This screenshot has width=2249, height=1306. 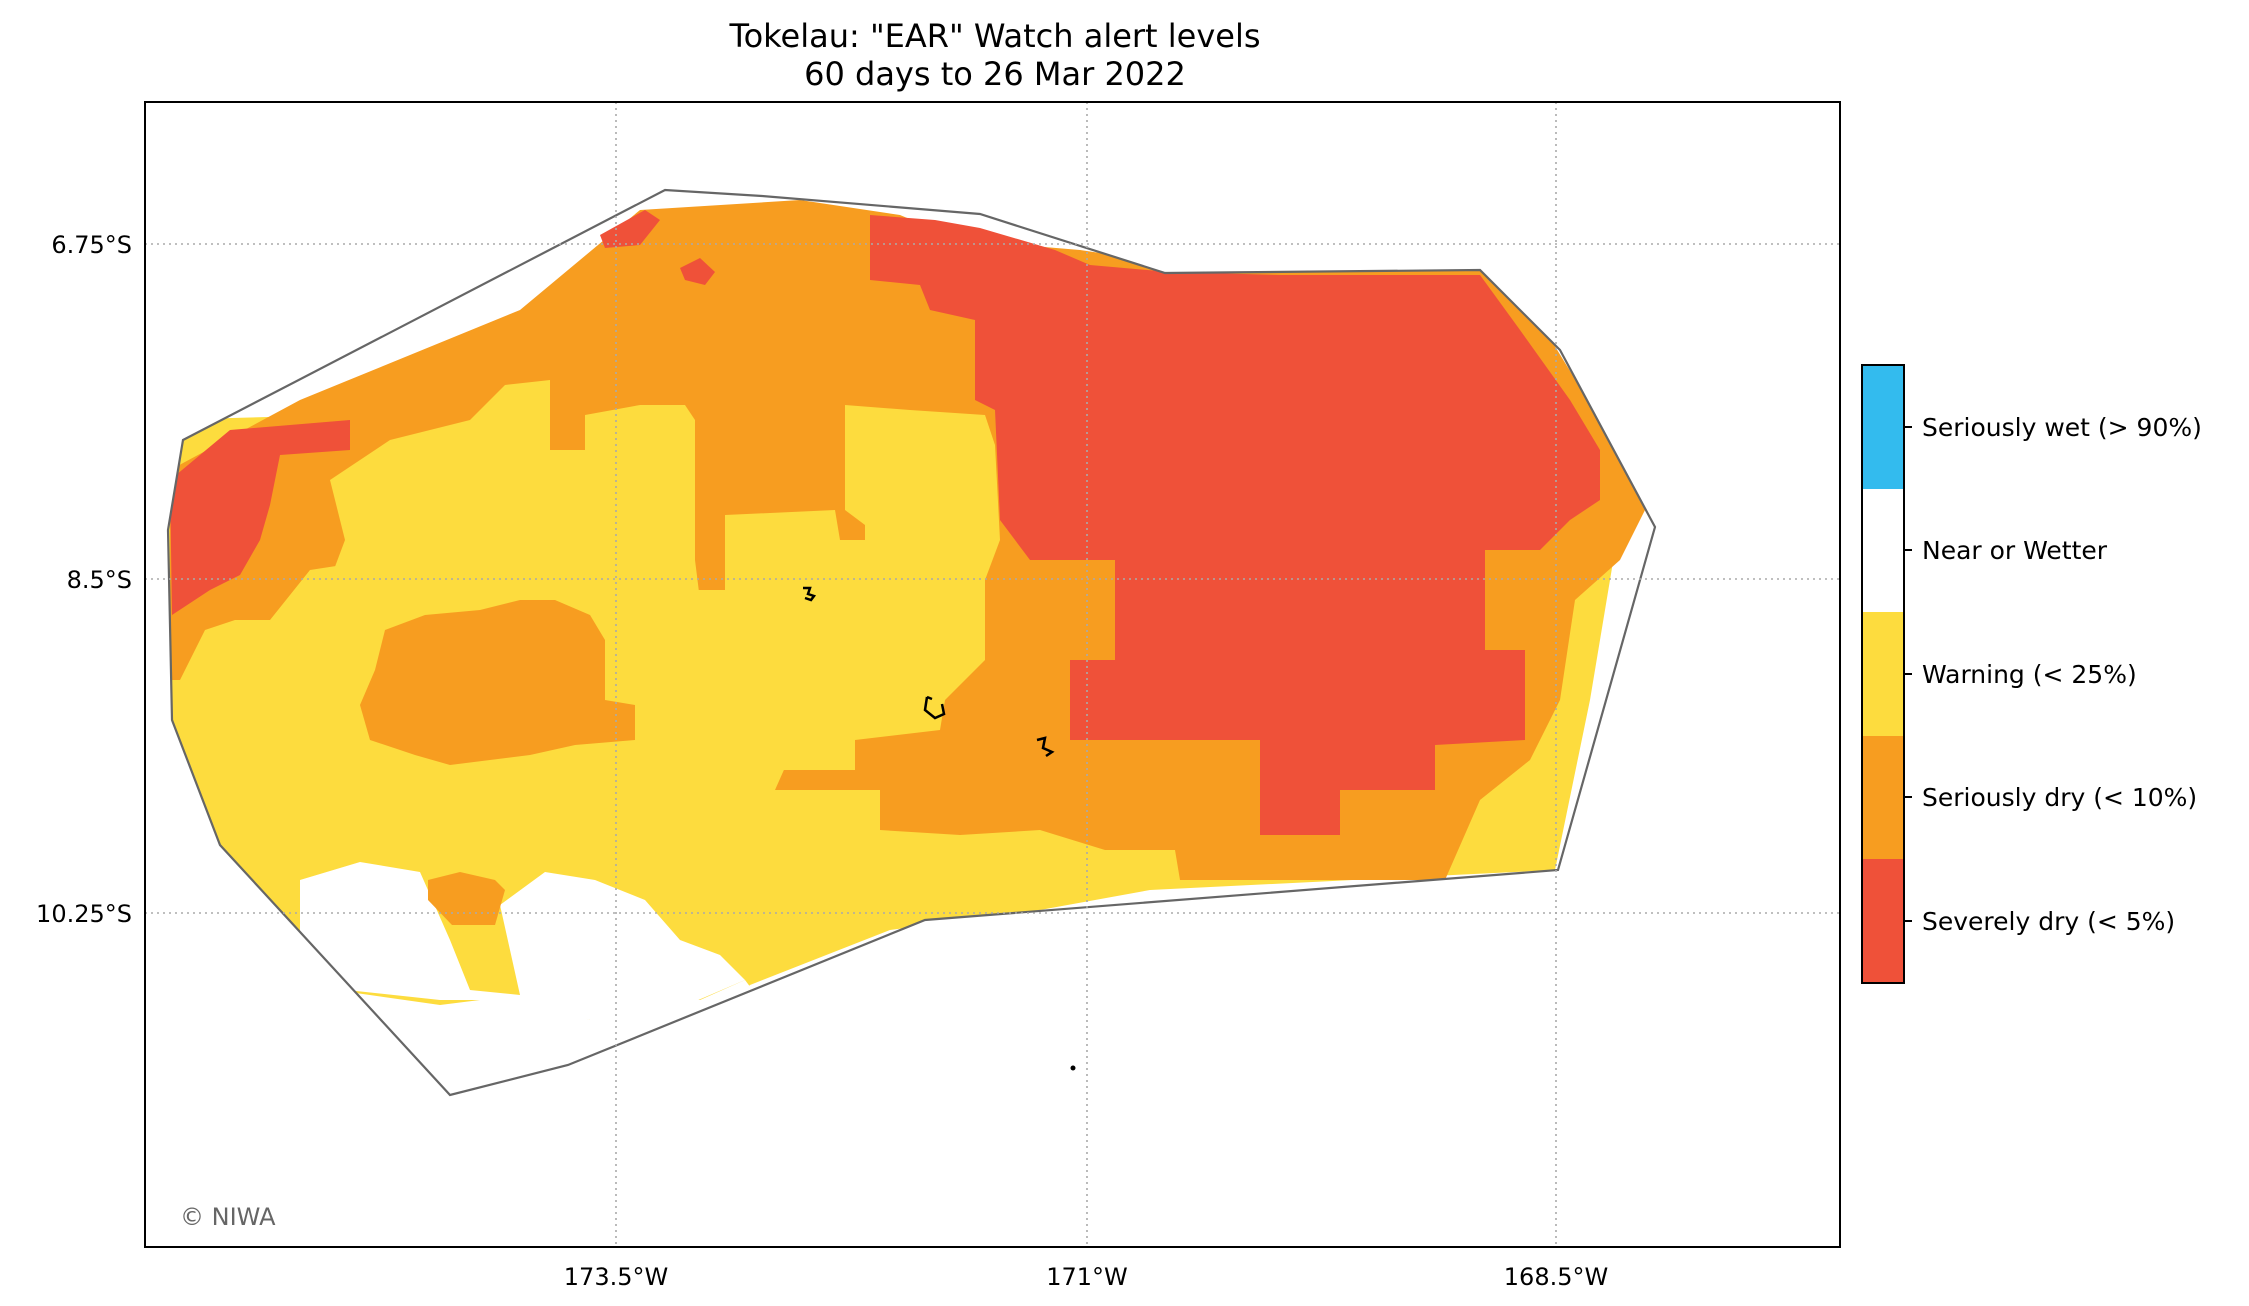 I want to click on legend-label-seriously-wet: Seriously wet (> 90%), so click(x=2062, y=427).